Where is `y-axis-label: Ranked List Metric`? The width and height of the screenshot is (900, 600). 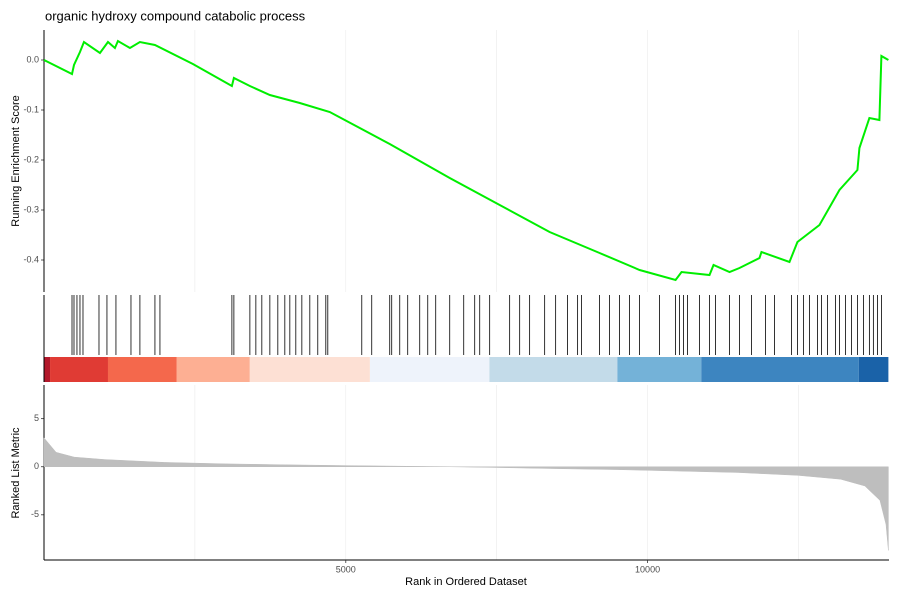
y-axis-label: Ranked List Metric is located at coordinates (16, 473).